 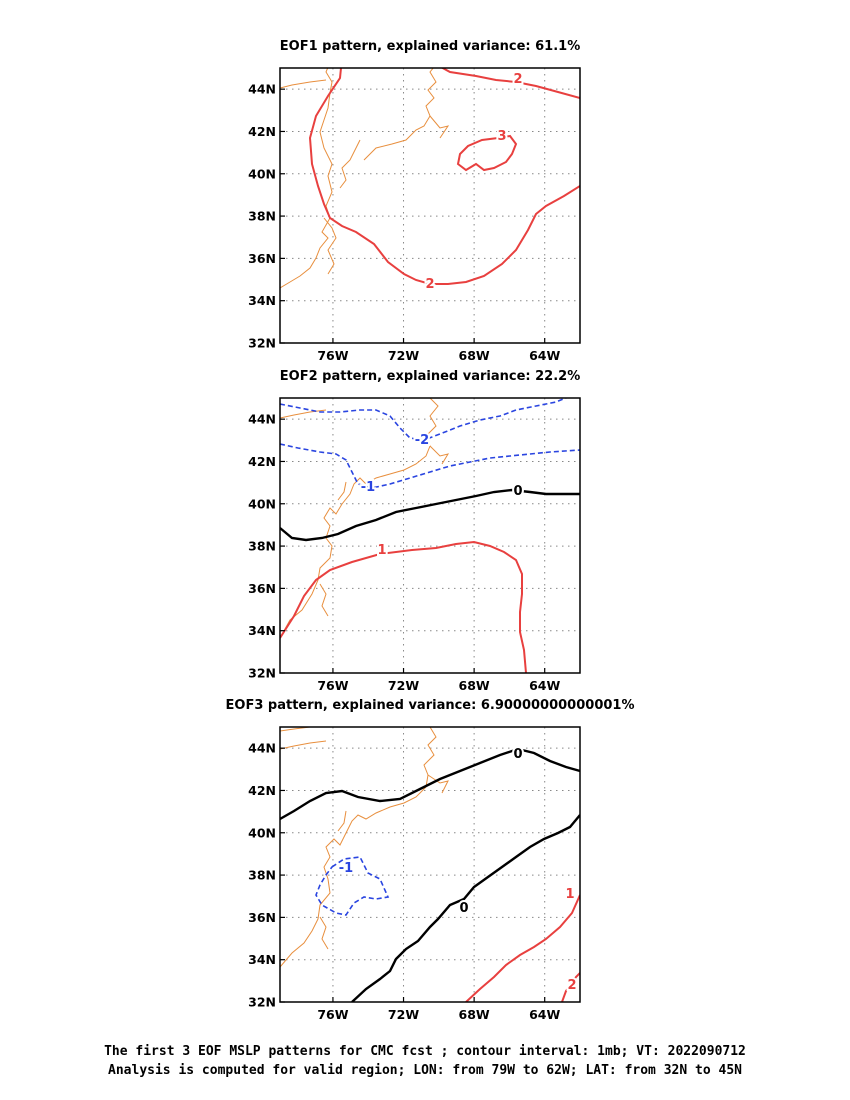 I want to click on contour-pos-2-east, so click(x=510, y=83).